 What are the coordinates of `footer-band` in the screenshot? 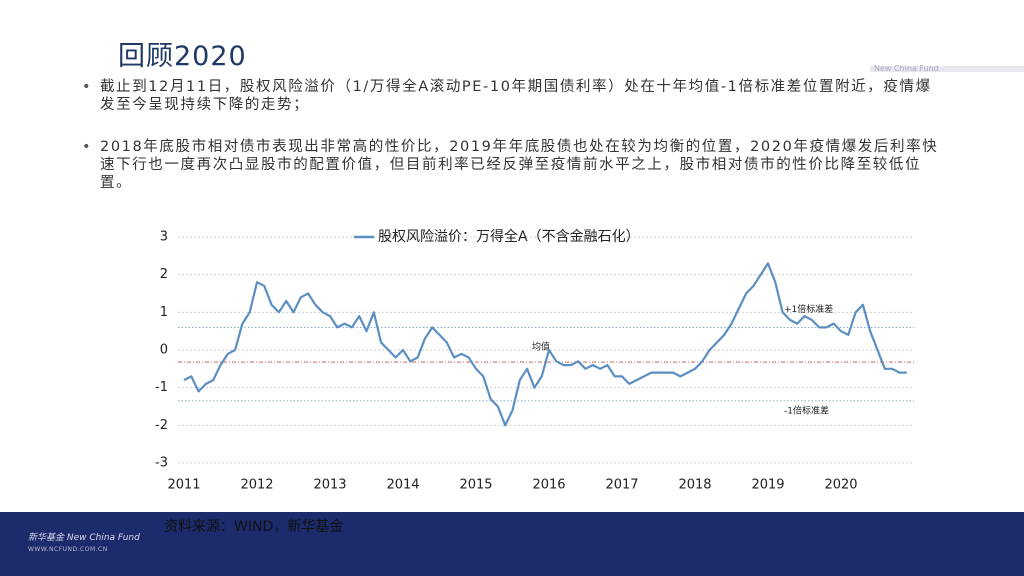 It's located at (512, 544).